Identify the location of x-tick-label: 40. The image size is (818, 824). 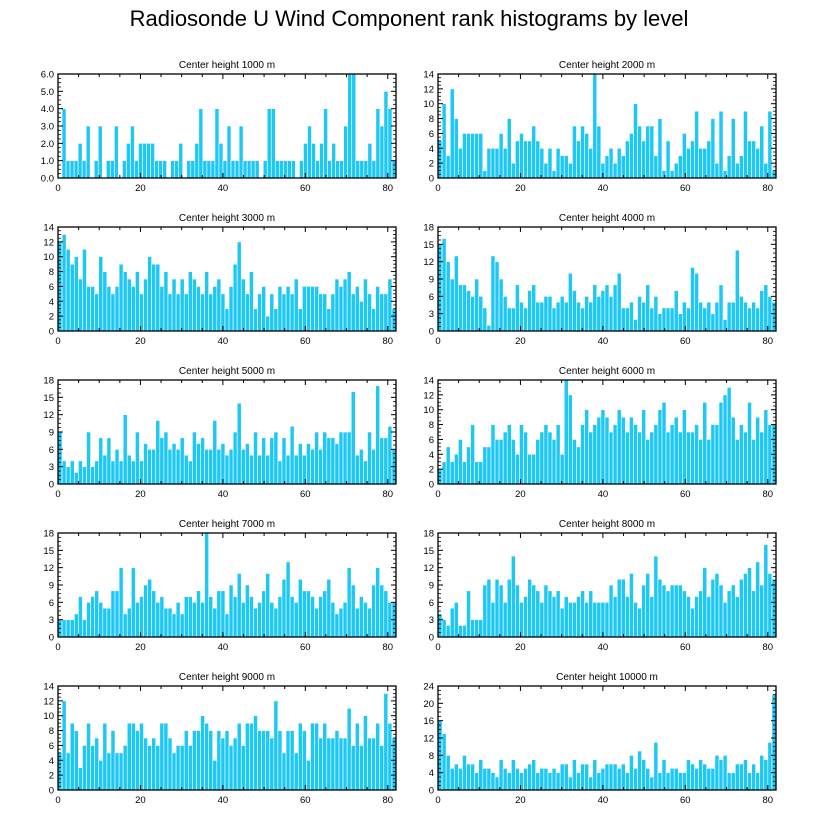
(223, 800).